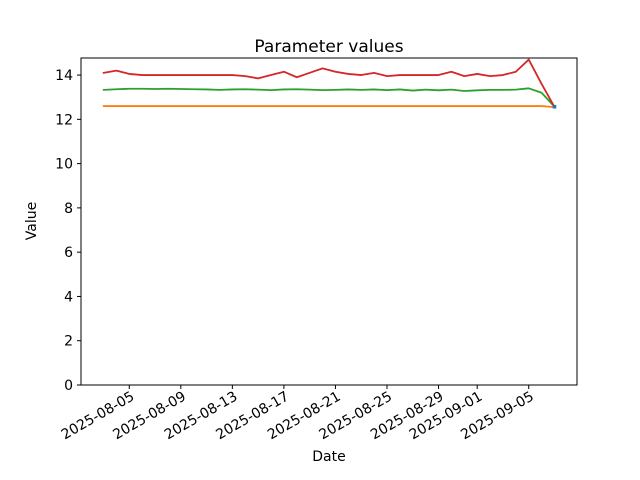 This screenshot has height=480, width=640. I want to click on y-tick-label: 14, so click(64, 76).